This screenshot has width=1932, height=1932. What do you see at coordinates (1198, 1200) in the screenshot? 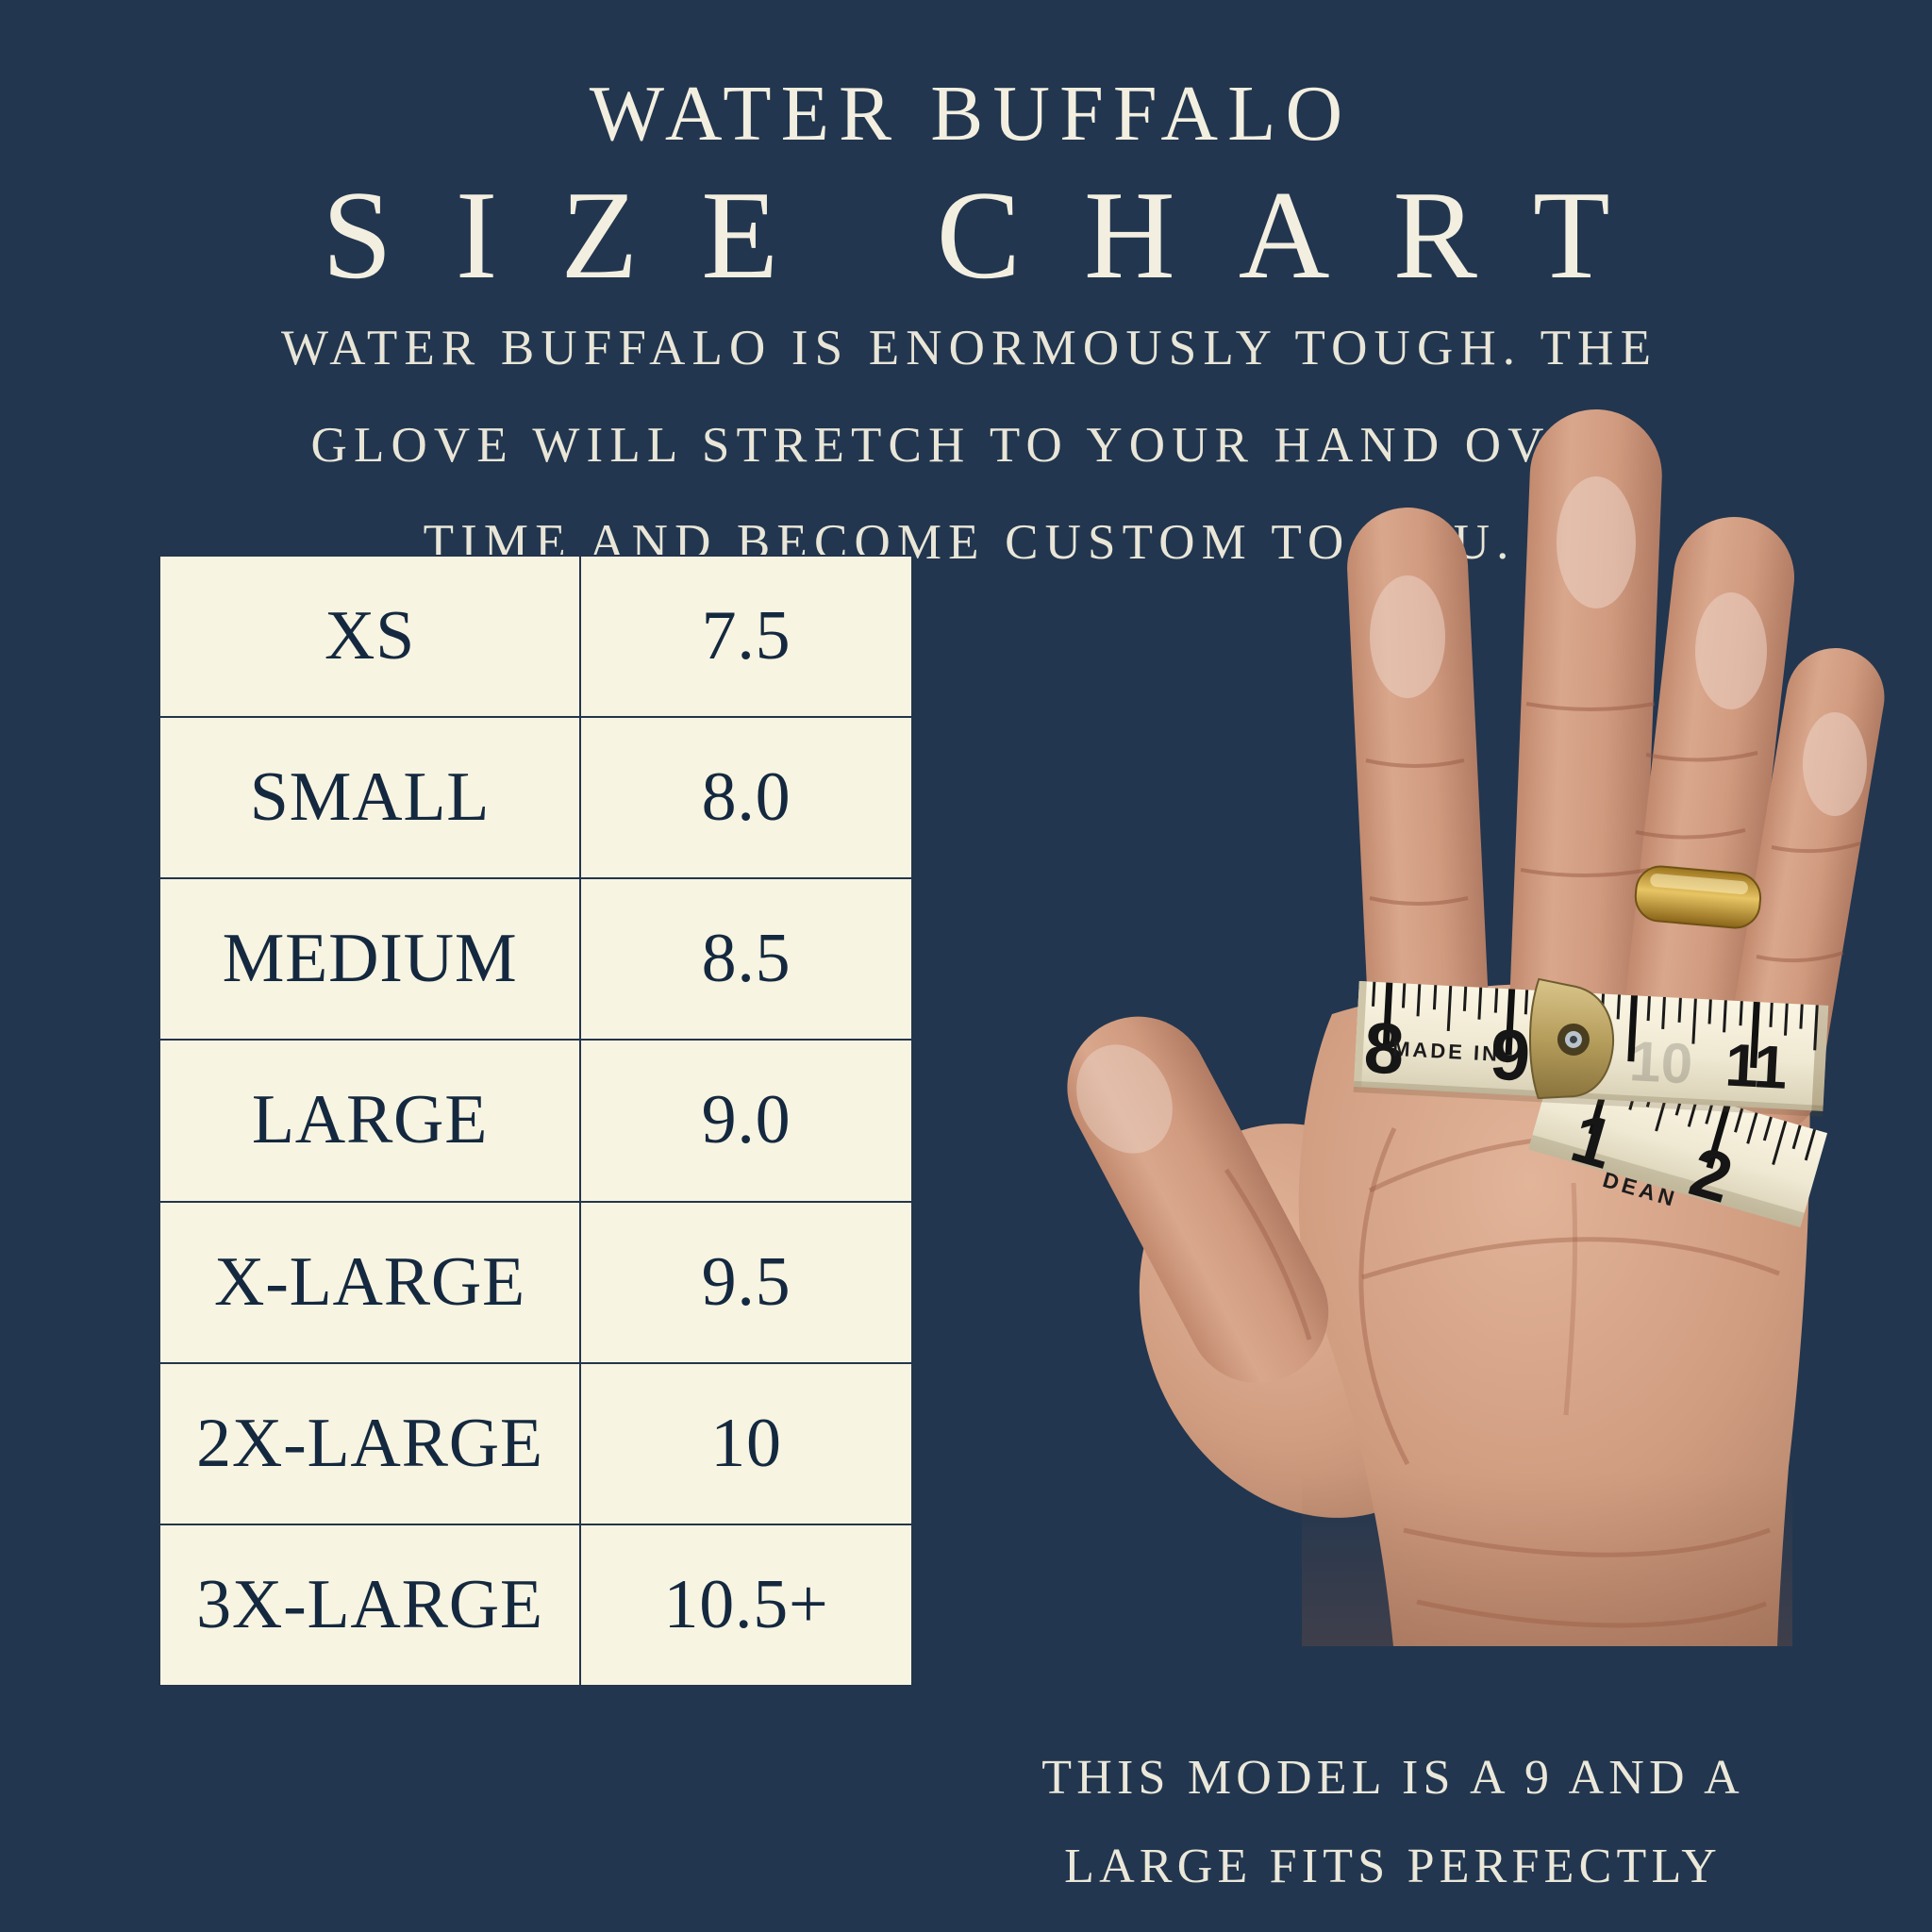
I see `thumb` at bounding box center [1198, 1200].